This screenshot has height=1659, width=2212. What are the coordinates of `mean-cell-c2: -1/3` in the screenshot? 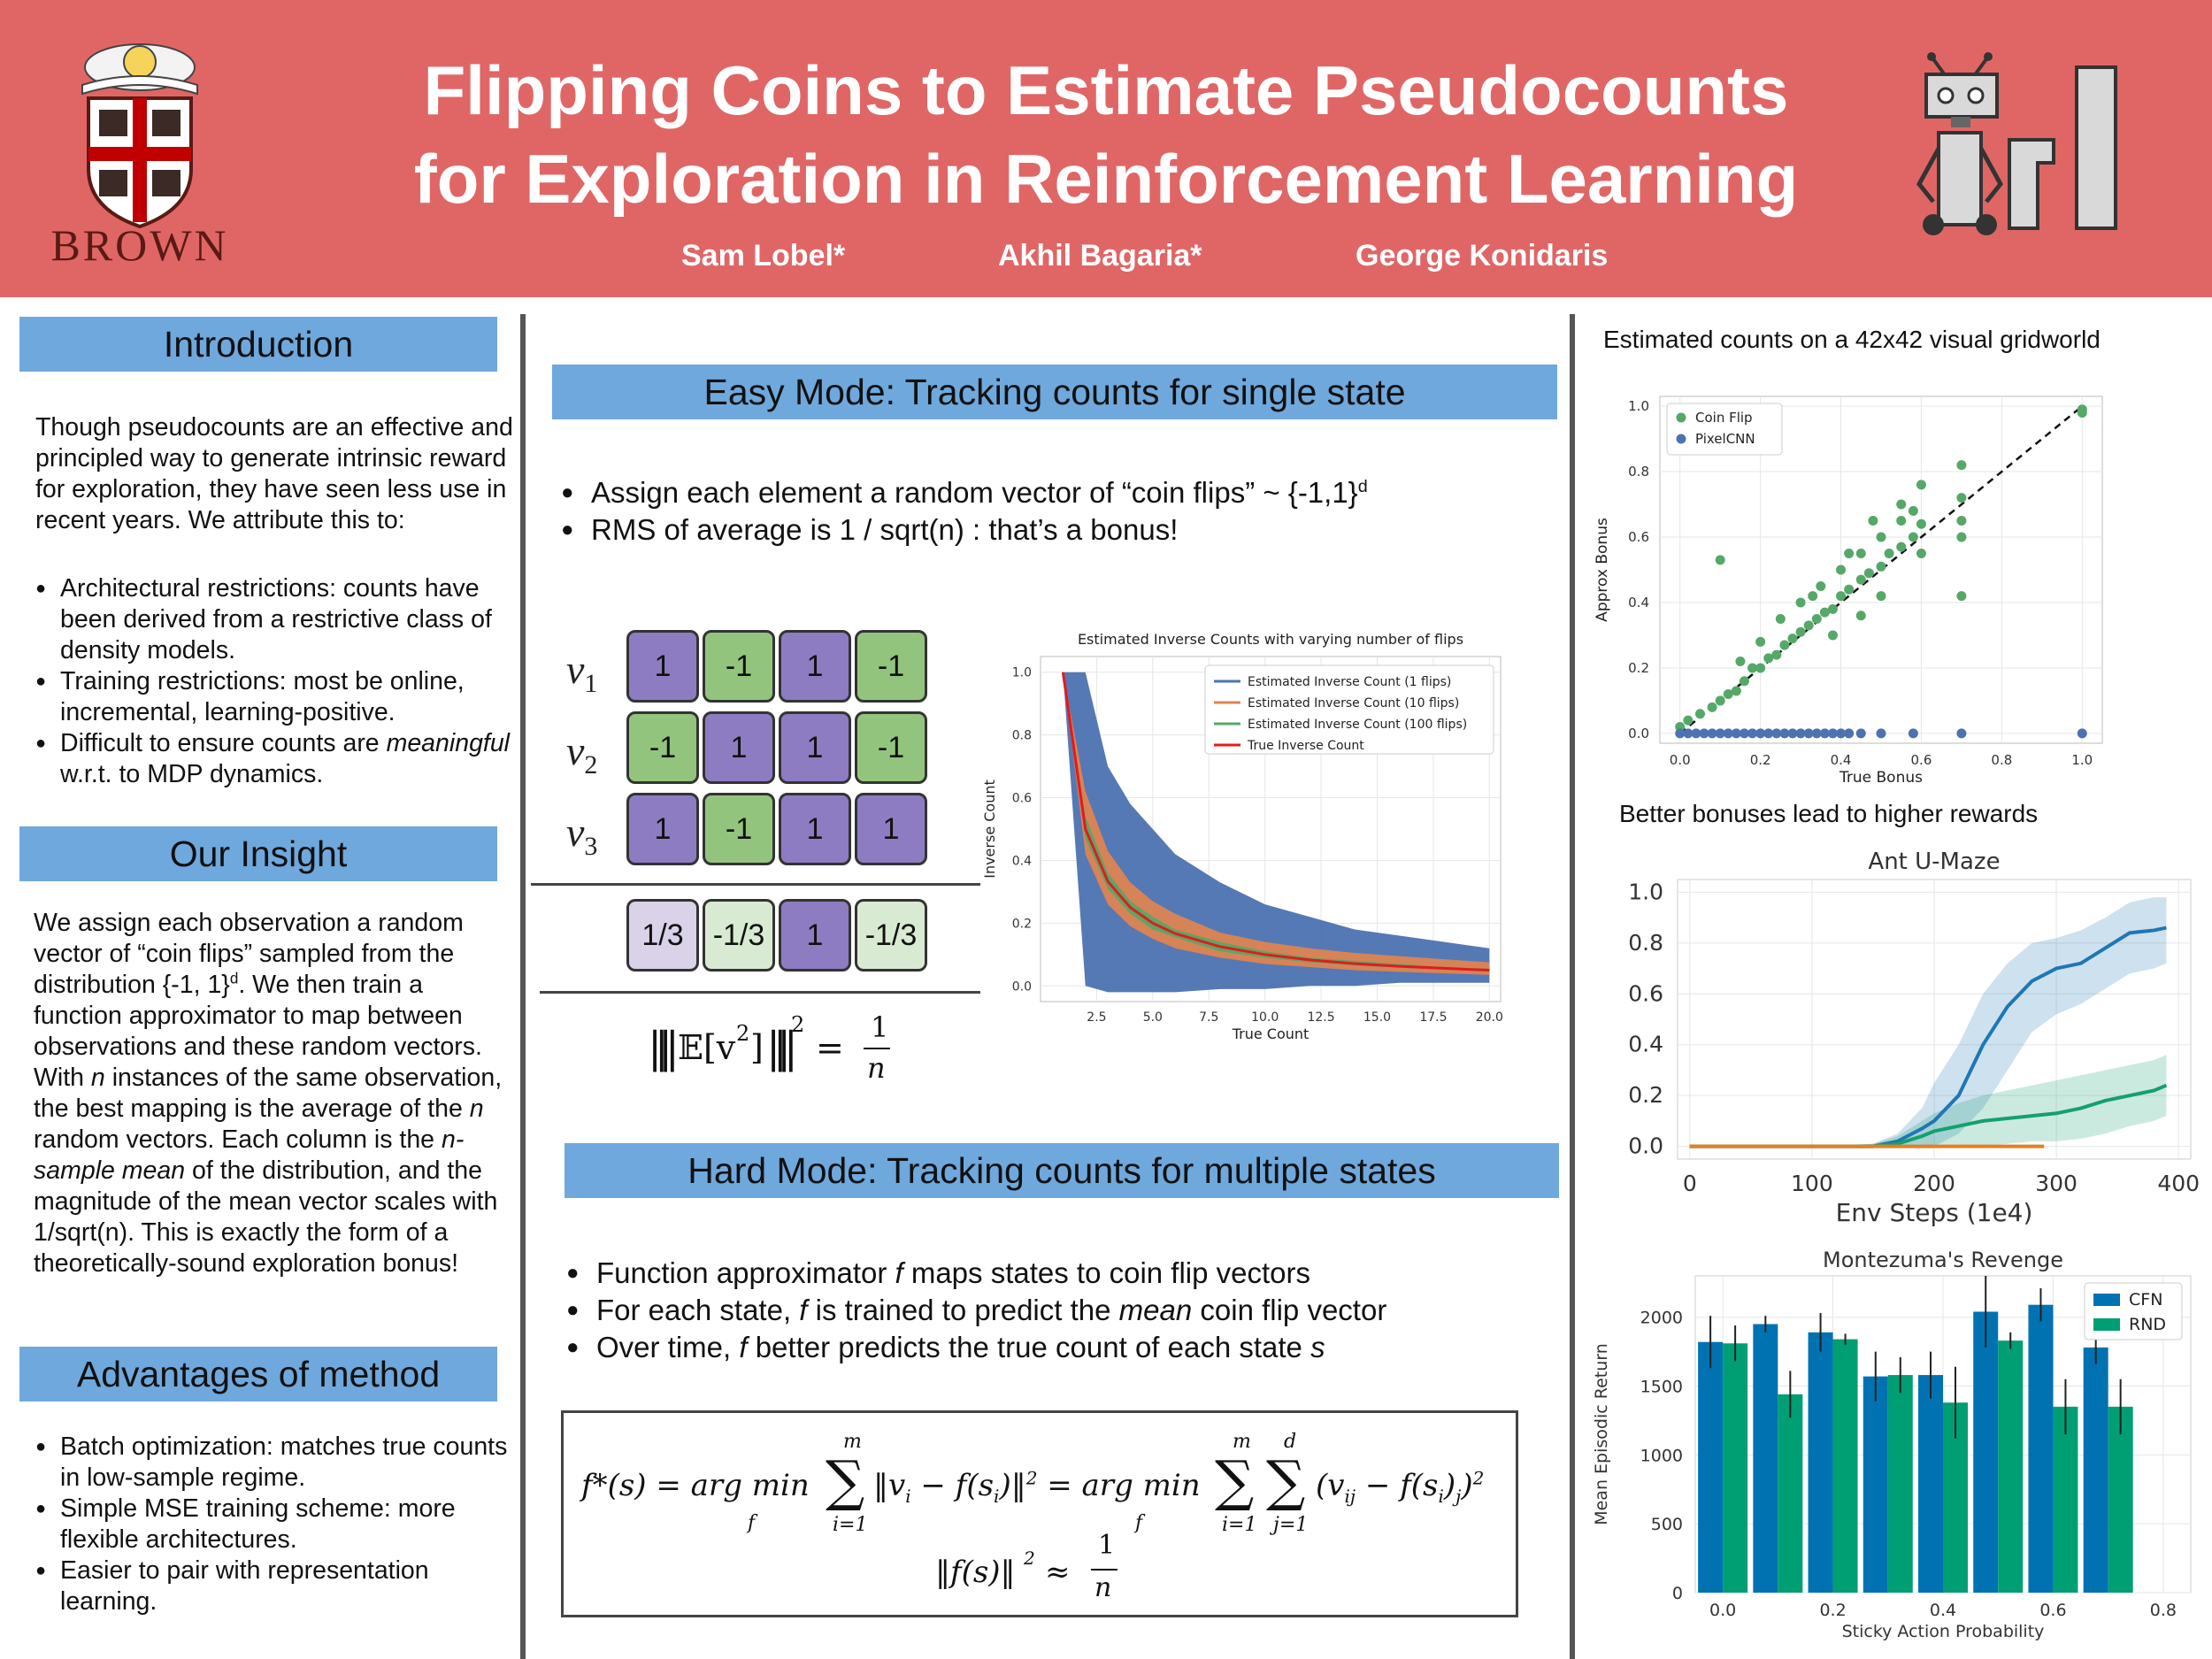 It's located at (739, 936).